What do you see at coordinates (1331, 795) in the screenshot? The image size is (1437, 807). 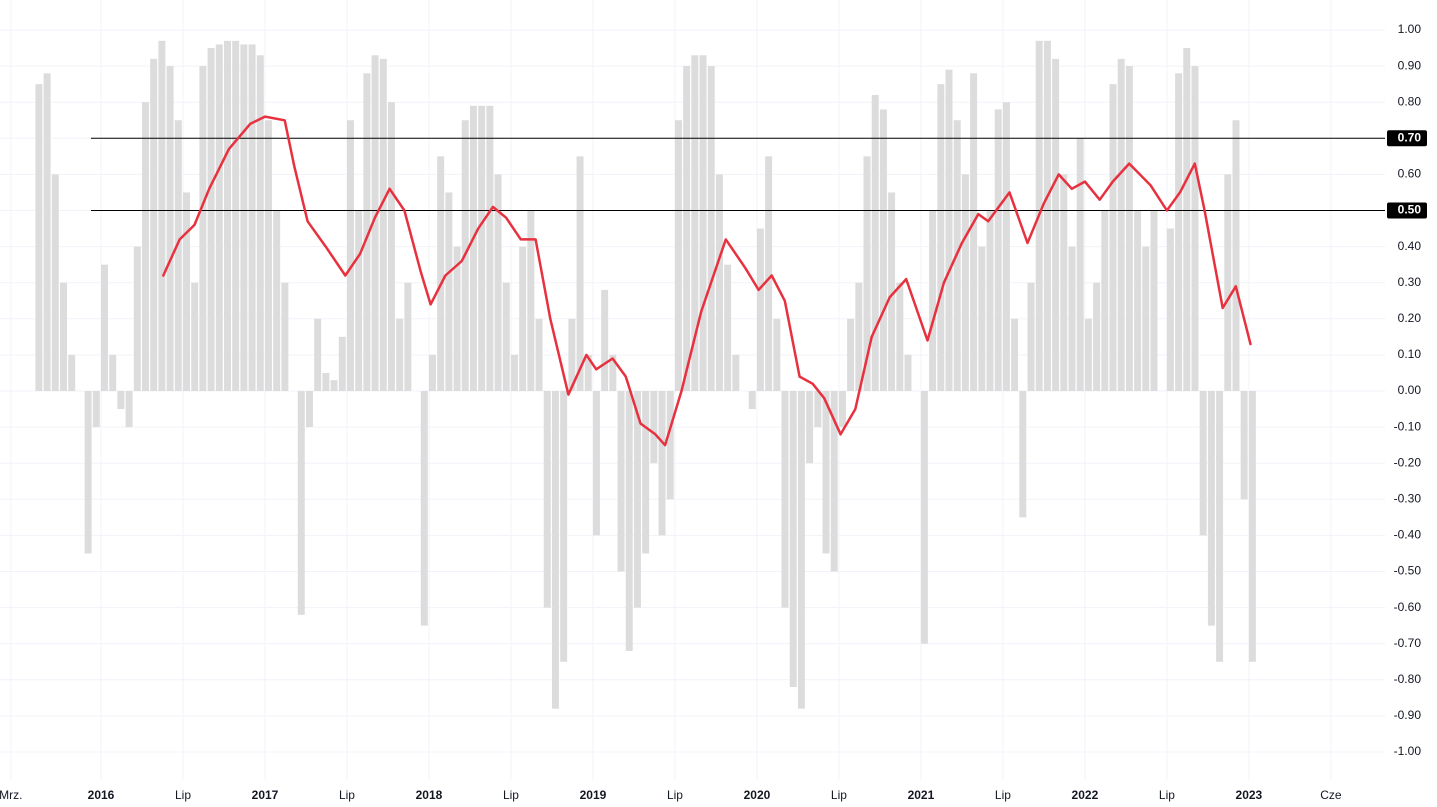 I see `x-tick-label: Cze` at bounding box center [1331, 795].